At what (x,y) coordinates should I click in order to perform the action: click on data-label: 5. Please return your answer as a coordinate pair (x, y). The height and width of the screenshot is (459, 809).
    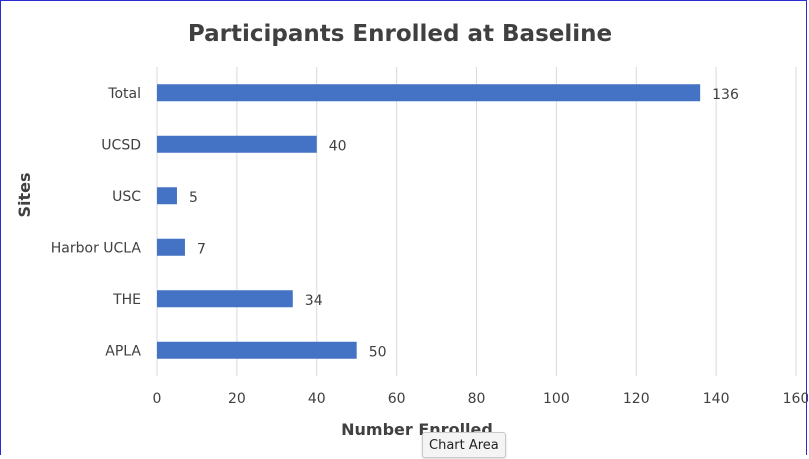
    Looking at the image, I should click on (193, 198).